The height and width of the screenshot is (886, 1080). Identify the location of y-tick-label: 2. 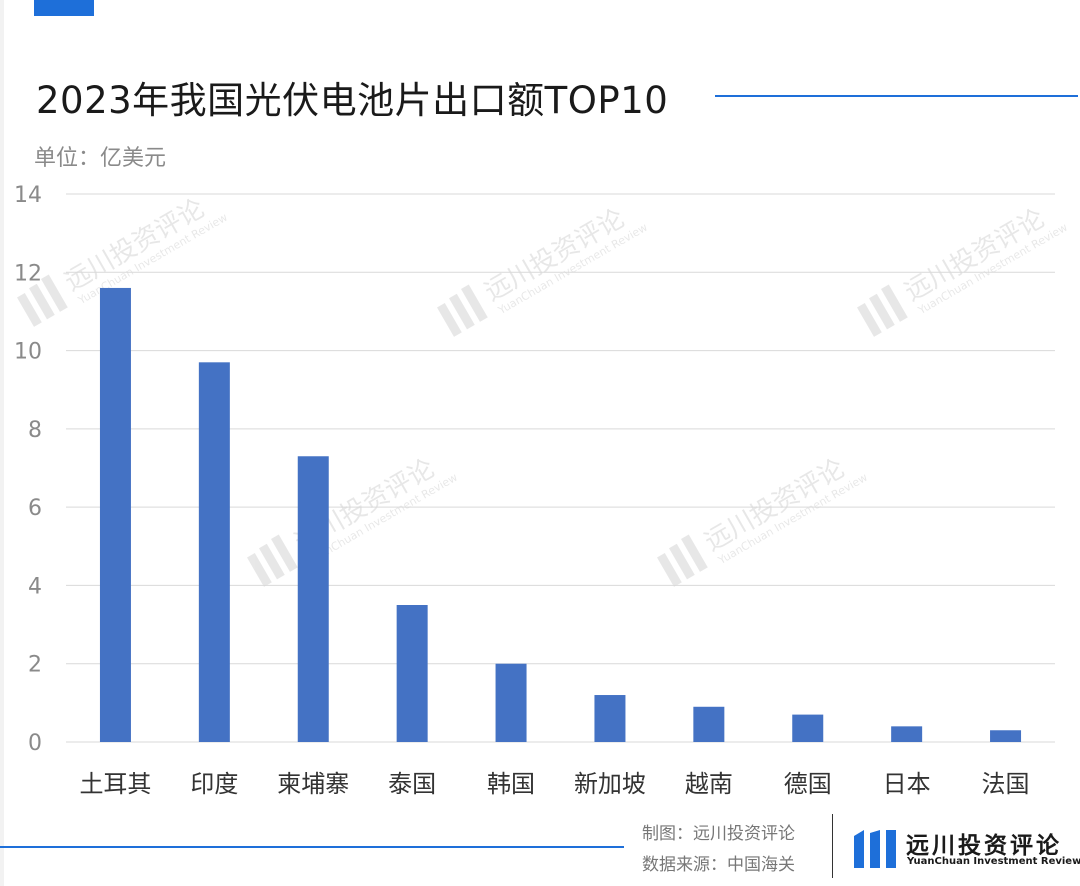
(35, 665).